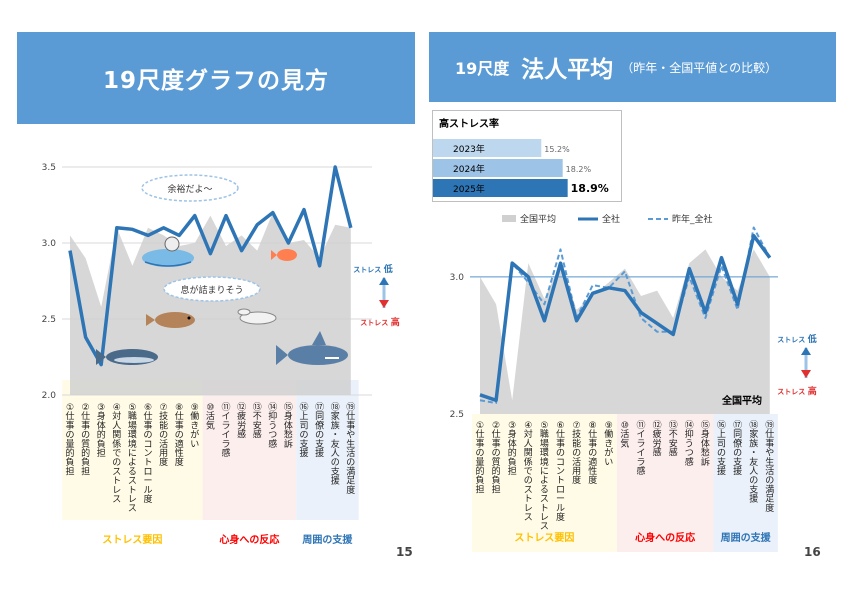  What do you see at coordinates (469, 189) in the screenshot?
I see `high-stress-year: 2025年` at bounding box center [469, 189].